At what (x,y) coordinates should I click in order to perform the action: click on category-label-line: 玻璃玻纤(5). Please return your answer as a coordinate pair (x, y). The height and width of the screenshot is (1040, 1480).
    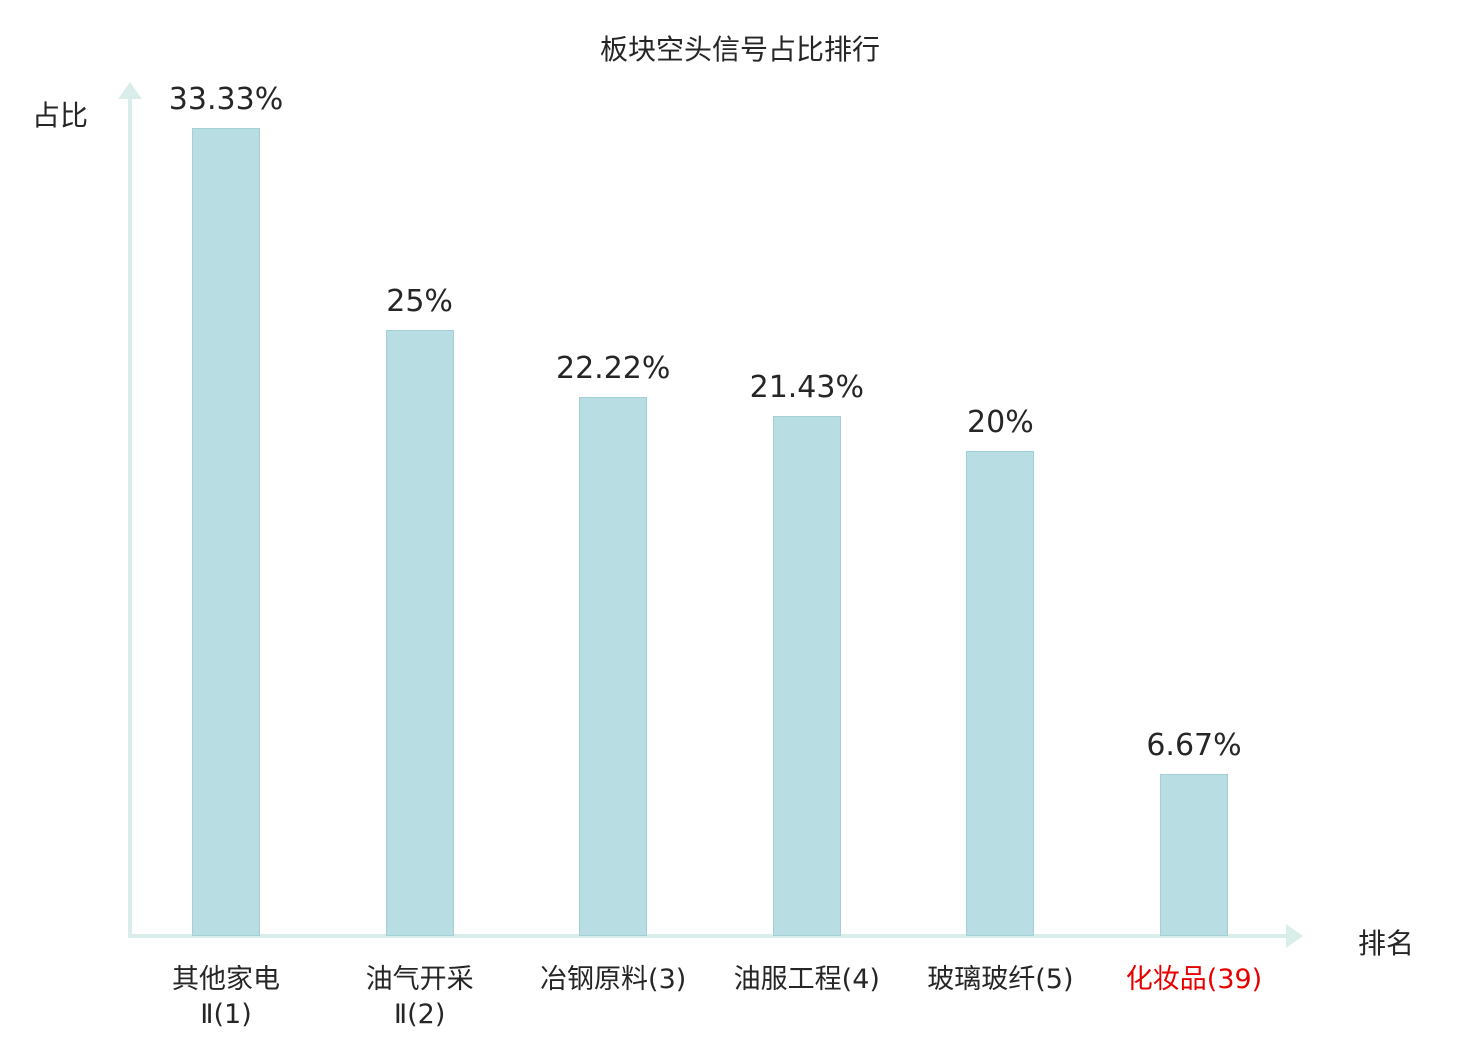
    Looking at the image, I should click on (1000, 979).